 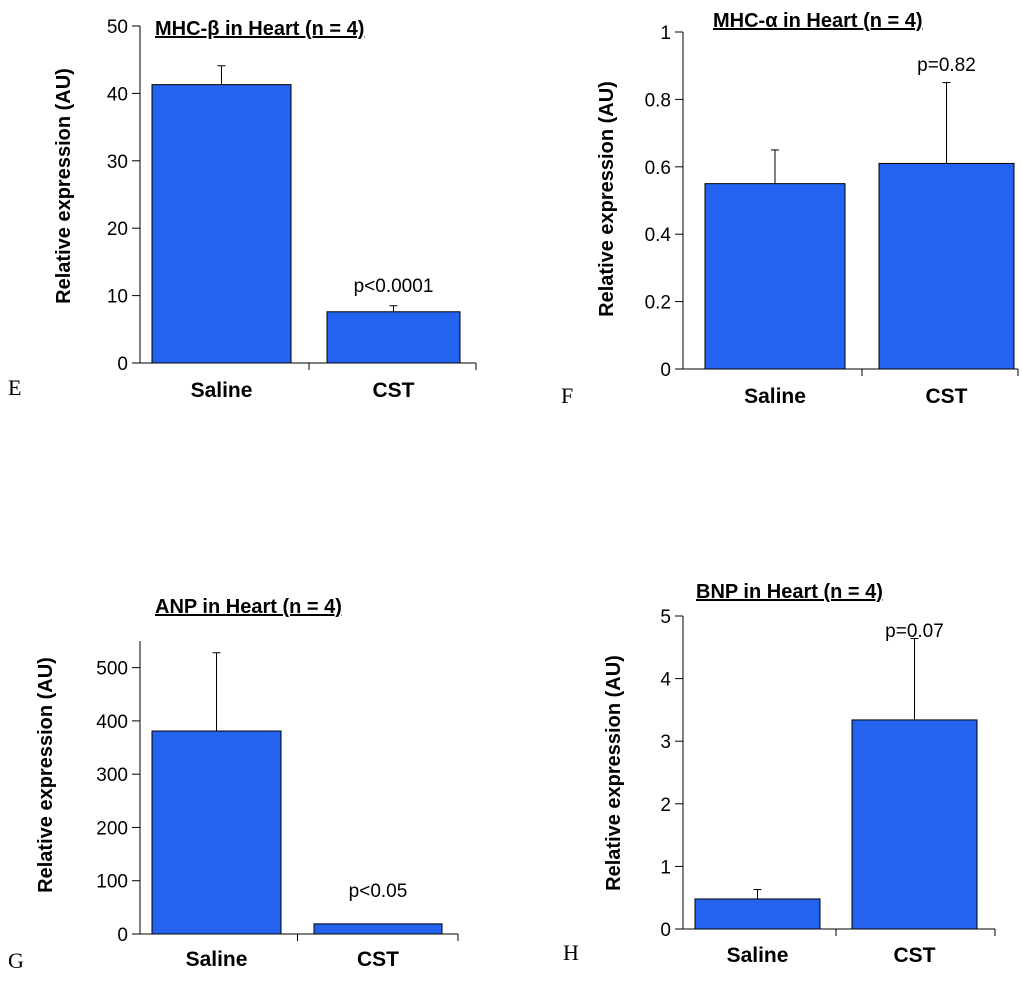 What do you see at coordinates (117, 27) in the screenshot?
I see `y-tick-label: 50` at bounding box center [117, 27].